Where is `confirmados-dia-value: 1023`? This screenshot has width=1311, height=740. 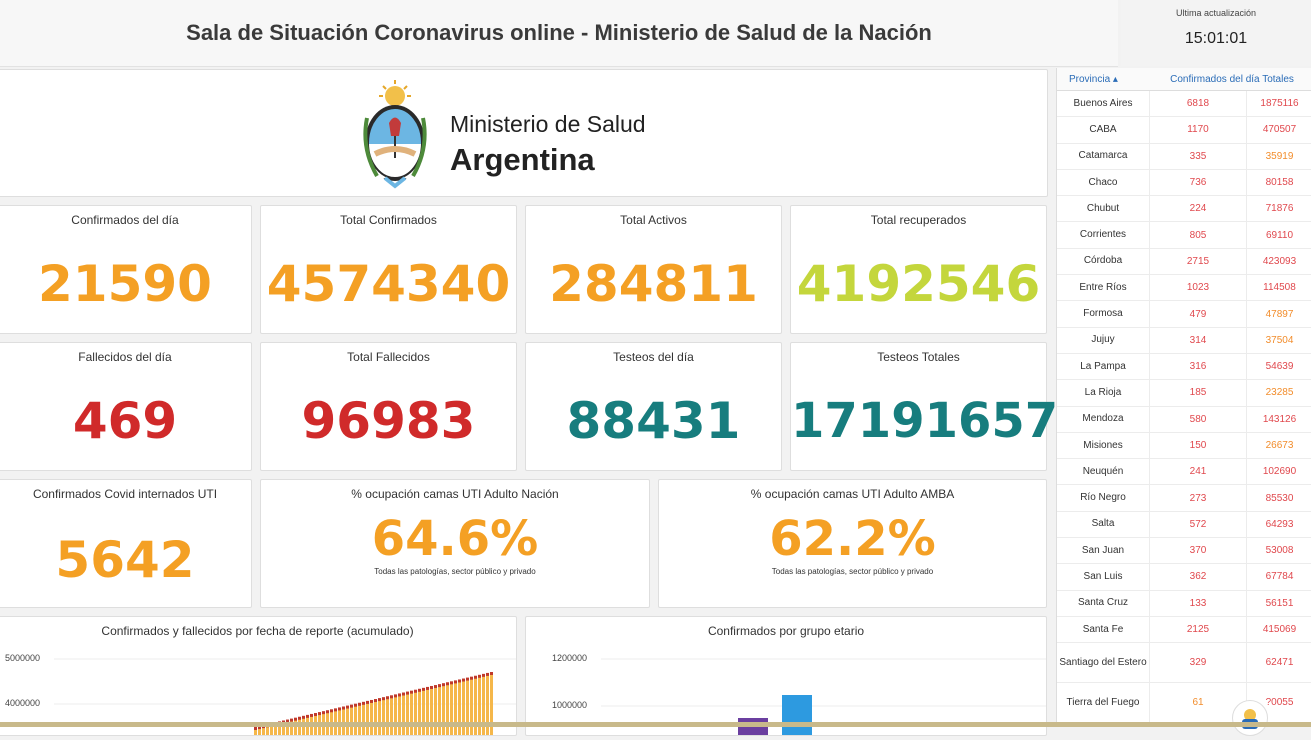 confirmados-dia-value: 1023 is located at coordinates (1197, 288).